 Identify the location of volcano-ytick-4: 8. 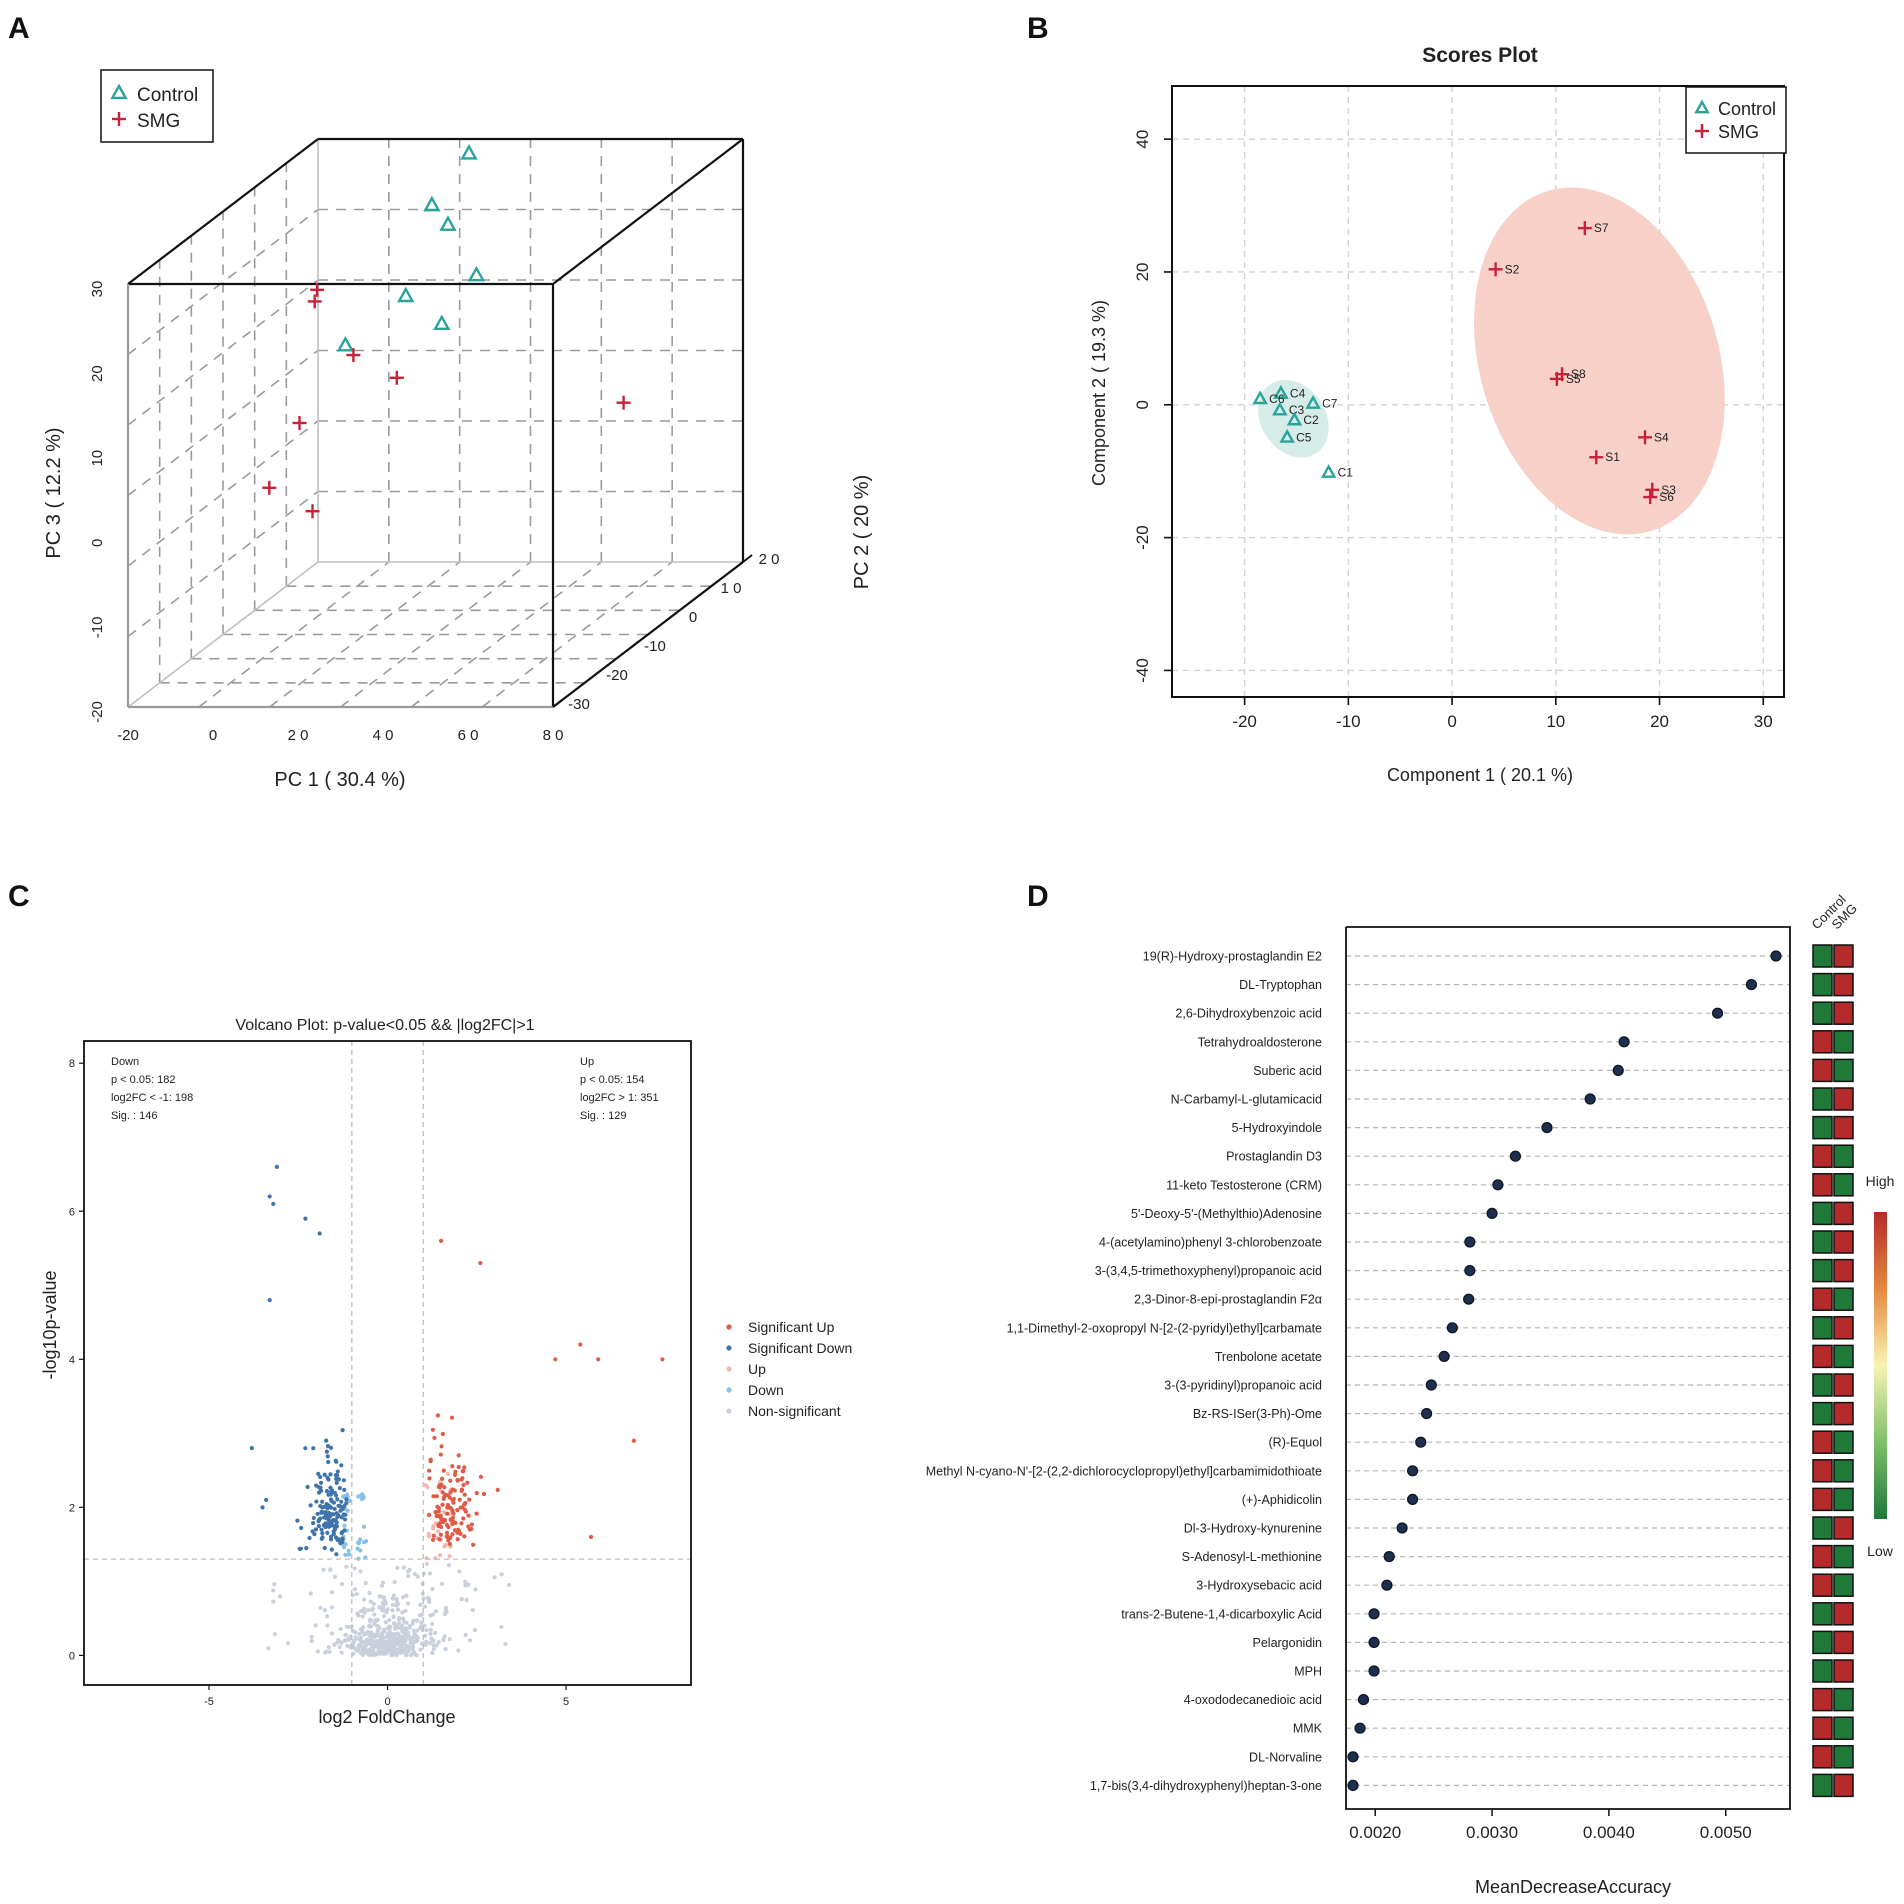
(72, 1064).